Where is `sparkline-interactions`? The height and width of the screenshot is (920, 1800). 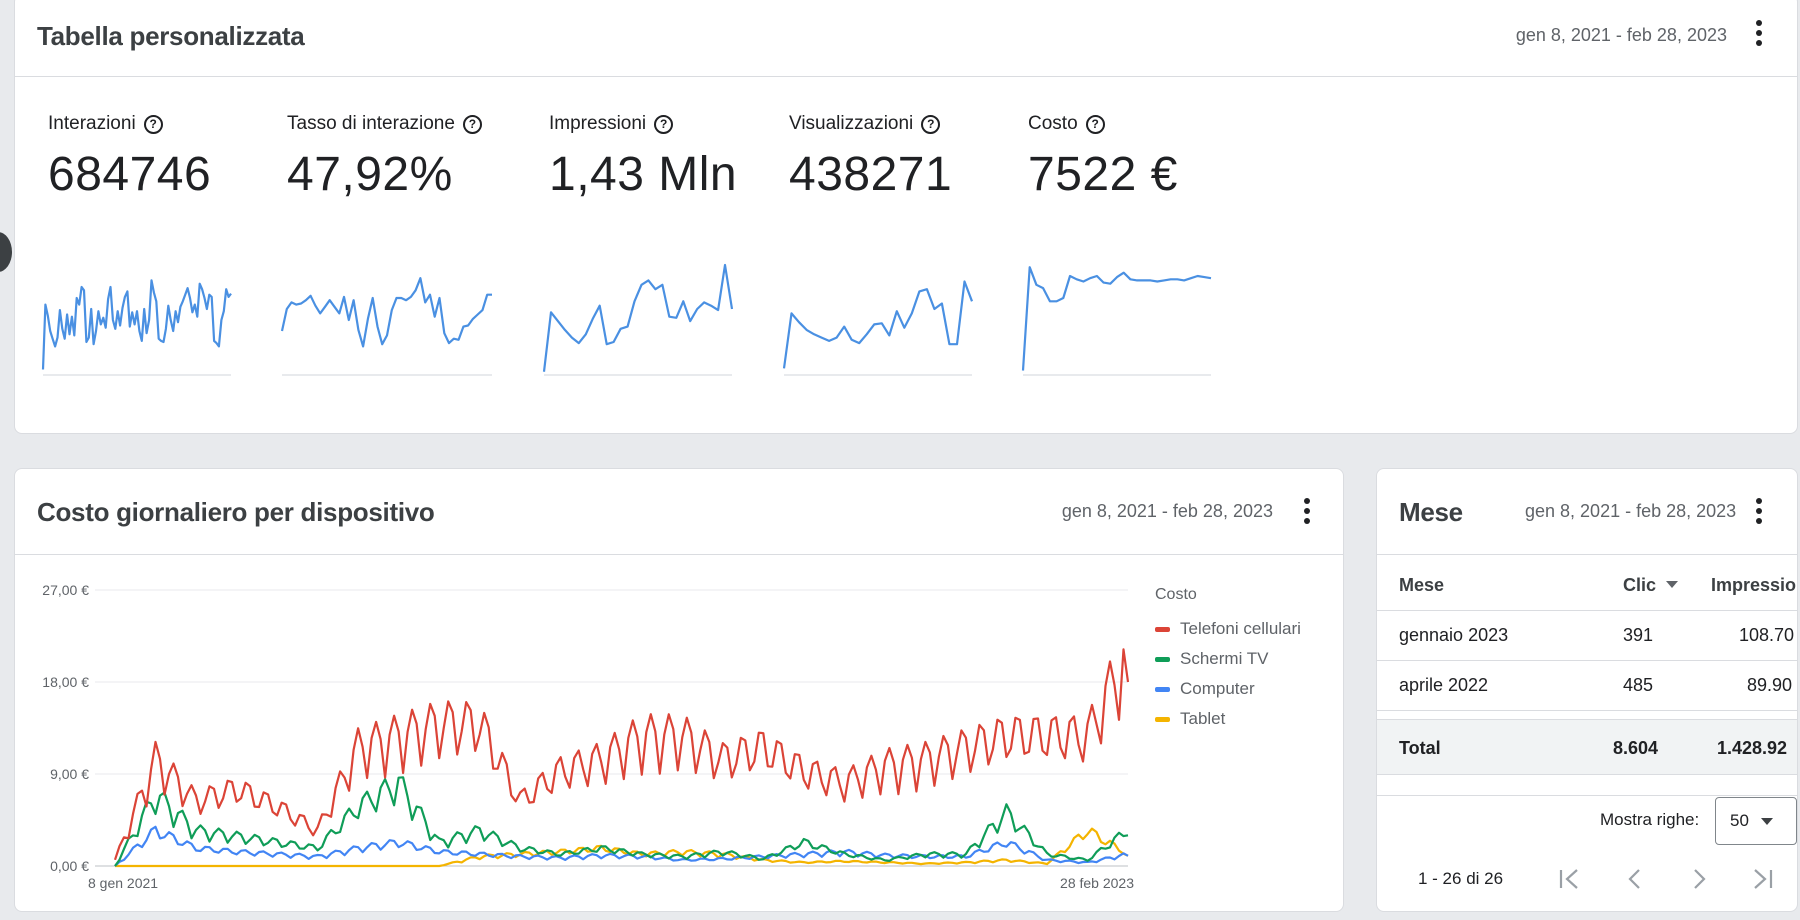
sparkline-interactions is located at coordinates (136, 327).